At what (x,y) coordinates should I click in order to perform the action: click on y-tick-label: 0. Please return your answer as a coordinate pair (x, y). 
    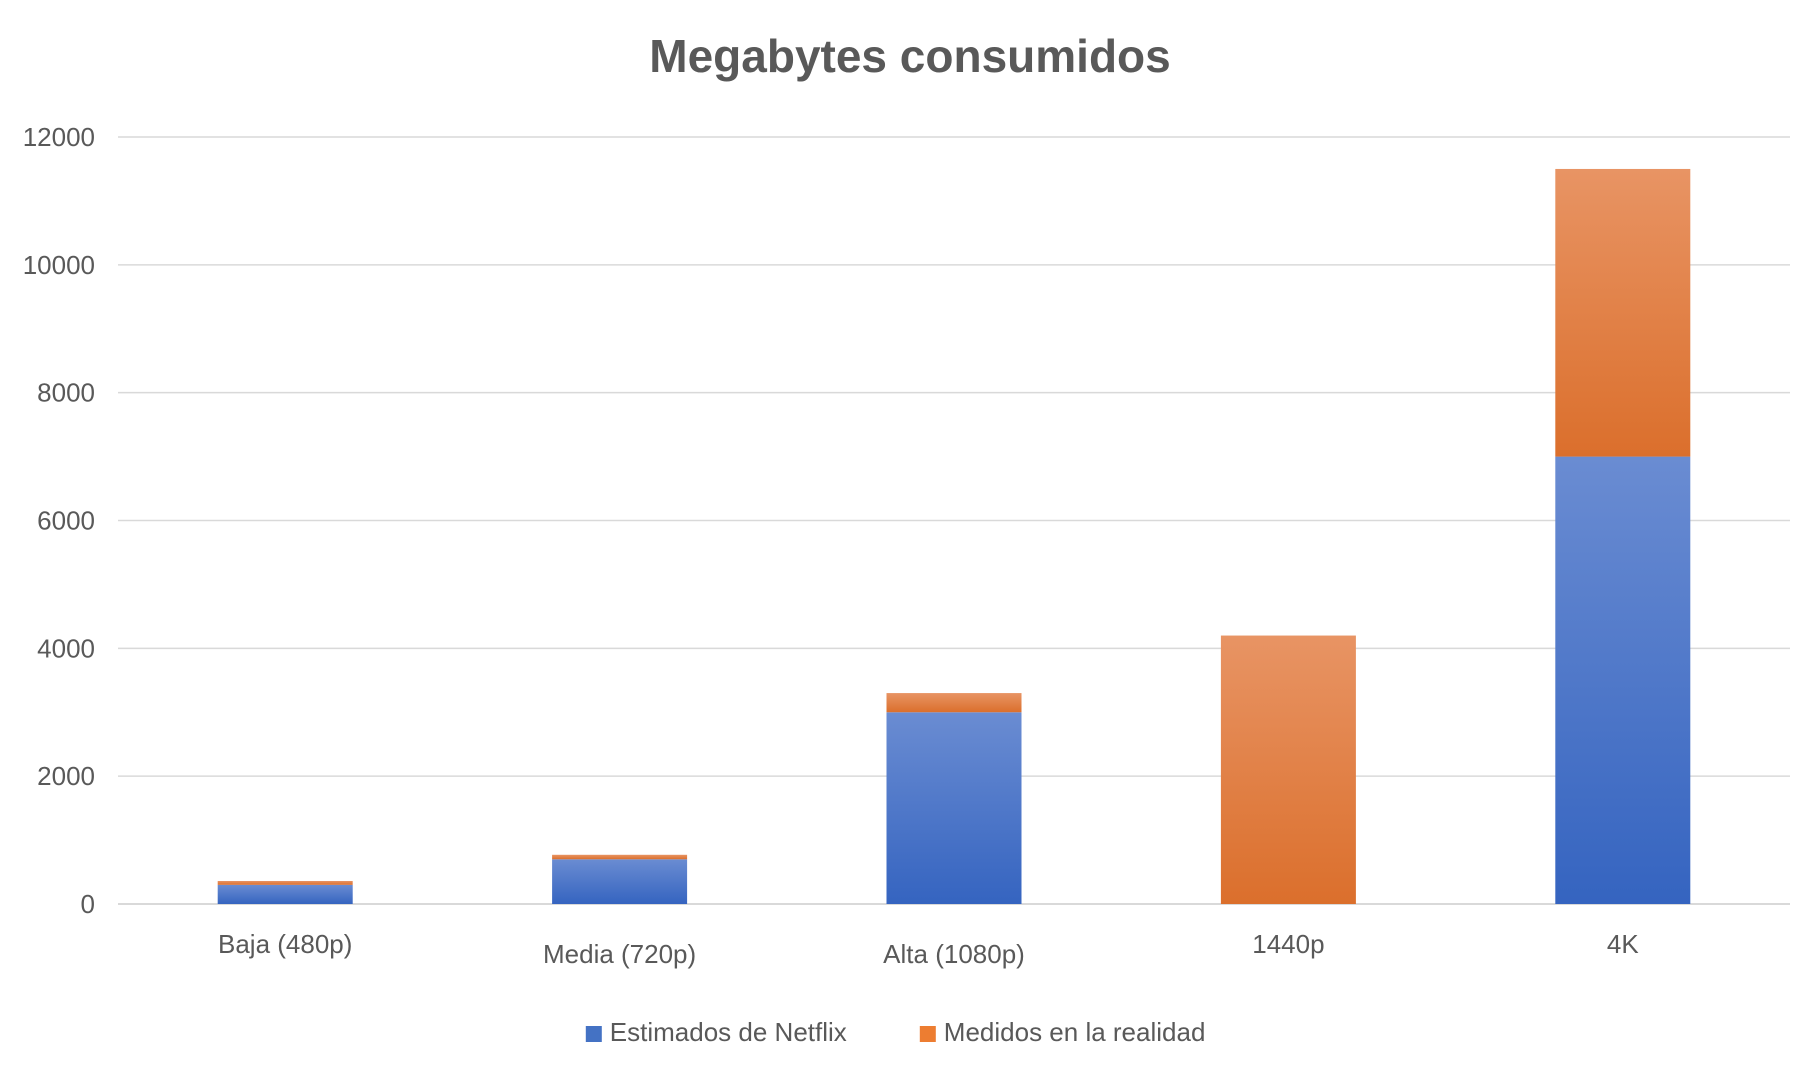
    Looking at the image, I should click on (88, 904).